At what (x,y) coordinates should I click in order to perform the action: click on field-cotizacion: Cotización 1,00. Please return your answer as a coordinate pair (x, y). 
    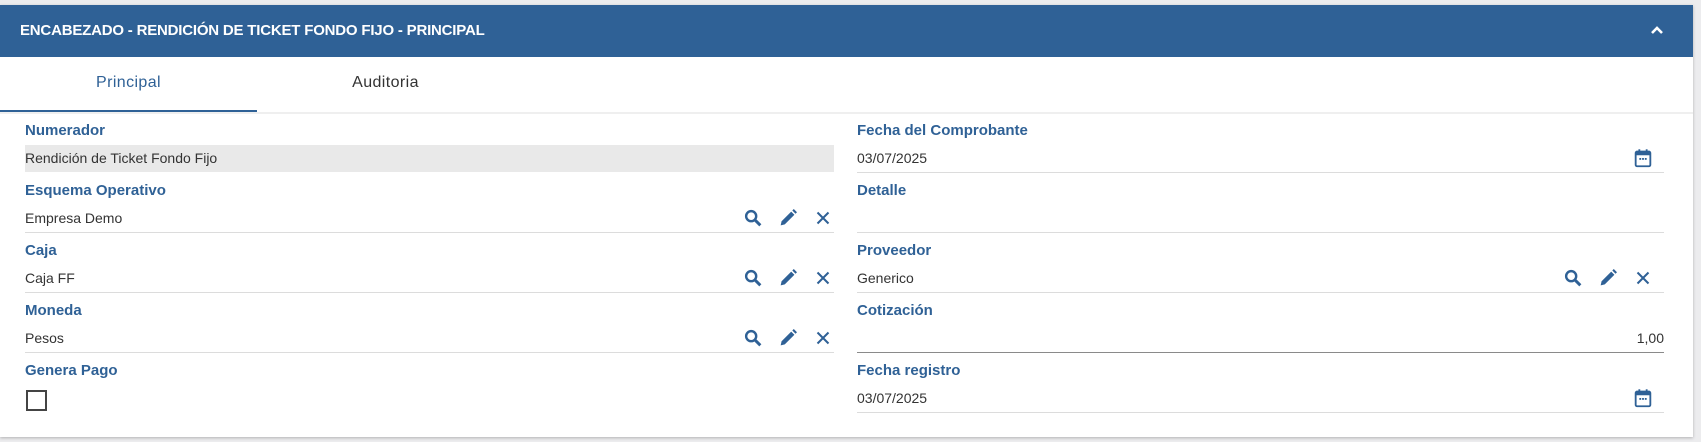
    Looking at the image, I should click on (1260, 328).